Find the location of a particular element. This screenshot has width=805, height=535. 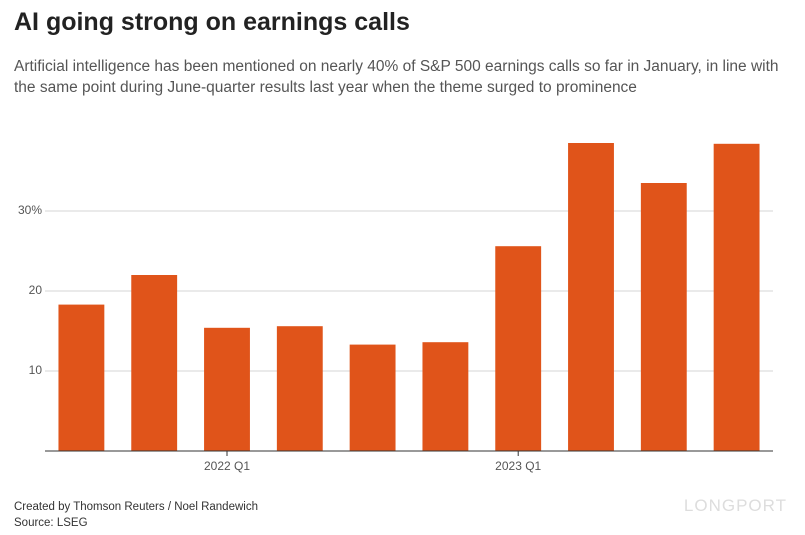

y-tick-label: 20 is located at coordinates (36, 290).